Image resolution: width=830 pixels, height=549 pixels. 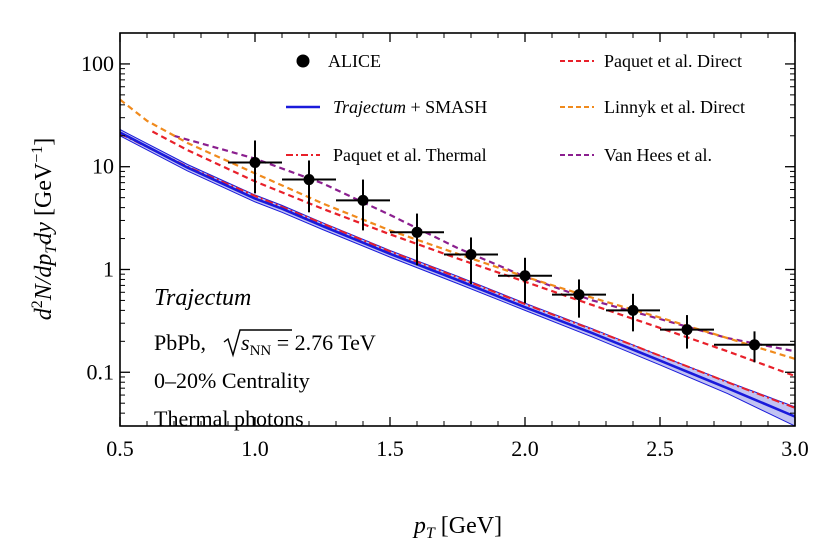 What do you see at coordinates (354, 61) in the screenshot?
I see `legend-label-alice: ALICE` at bounding box center [354, 61].